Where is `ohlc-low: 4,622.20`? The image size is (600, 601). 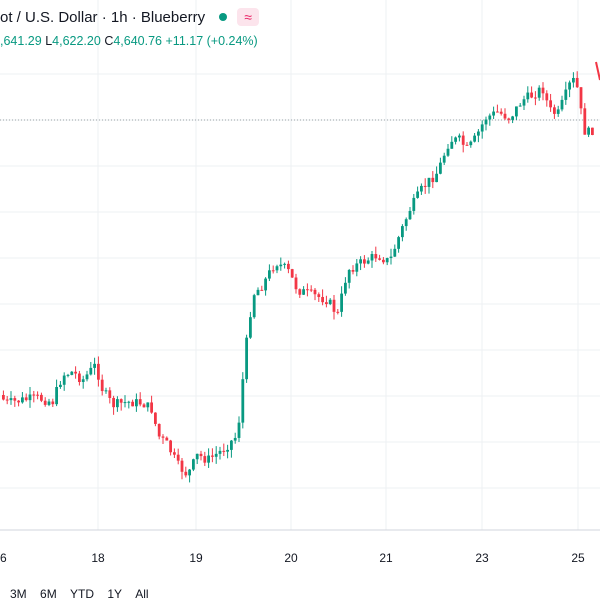
ohlc-low: 4,622.20 is located at coordinates (76, 41).